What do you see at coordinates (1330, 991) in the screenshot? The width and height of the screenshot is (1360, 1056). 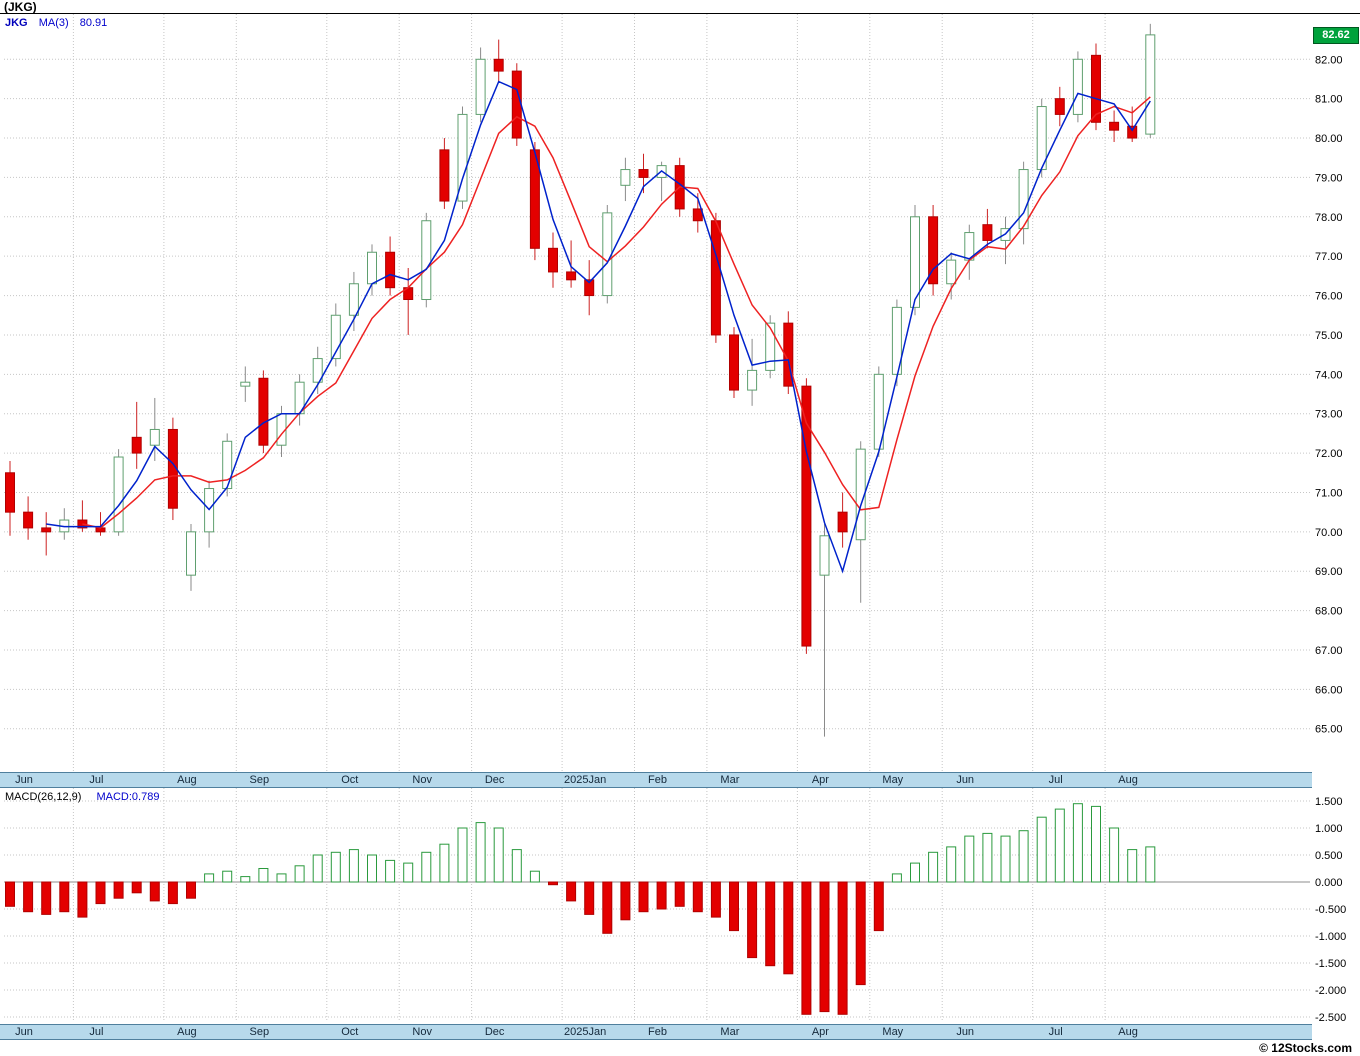 I see `macd-tick-label: -2.000` at bounding box center [1330, 991].